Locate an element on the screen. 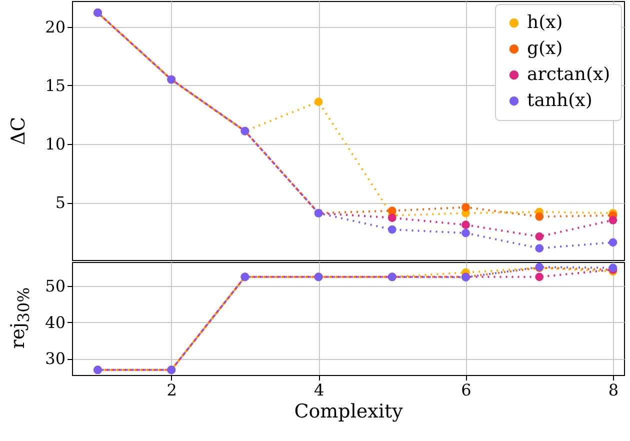 This screenshot has height=441, width=630. x-axis-title: Complexity is located at coordinates (349, 411).